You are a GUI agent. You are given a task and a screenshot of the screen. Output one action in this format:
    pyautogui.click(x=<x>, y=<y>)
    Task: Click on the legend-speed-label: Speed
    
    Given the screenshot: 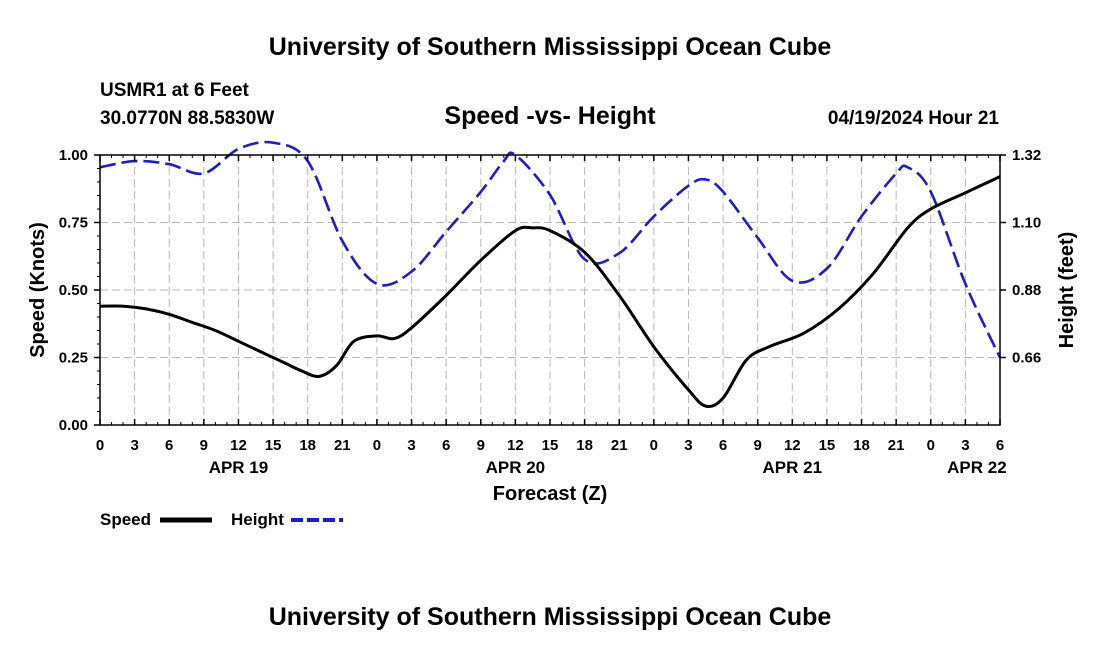 What is the action you would take?
    pyautogui.click(x=125, y=519)
    